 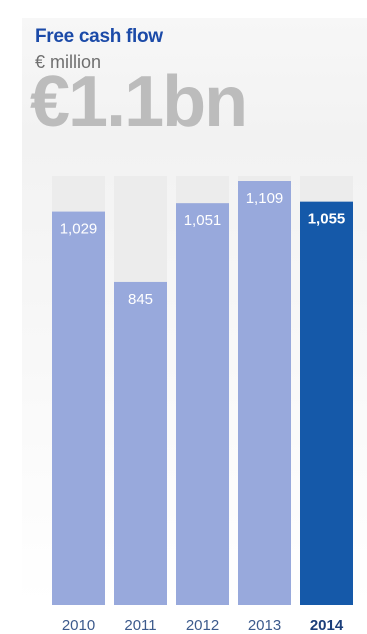 What do you see at coordinates (140, 299) in the screenshot?
I see `value-label-2011: 845` at bounding box center [140, 299].